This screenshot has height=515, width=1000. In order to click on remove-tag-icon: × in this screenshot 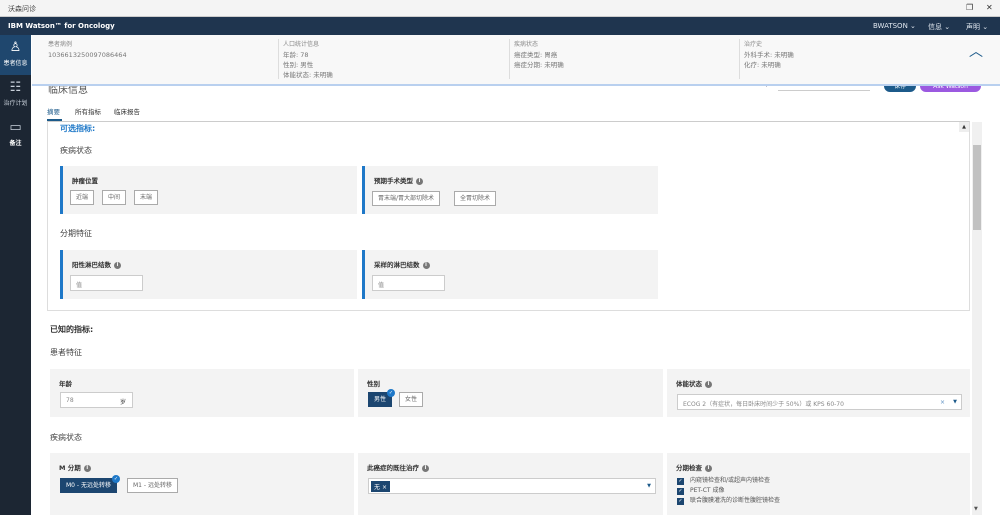, I will do `click(384, 487)`.